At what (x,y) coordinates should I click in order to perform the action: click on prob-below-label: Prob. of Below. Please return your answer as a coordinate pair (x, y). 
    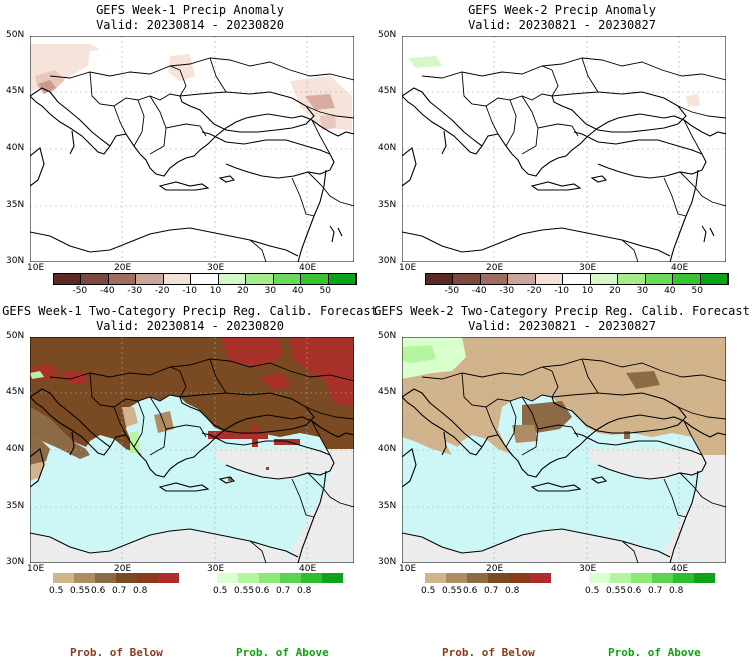
    Looking at the image, I should click on (116, 652).